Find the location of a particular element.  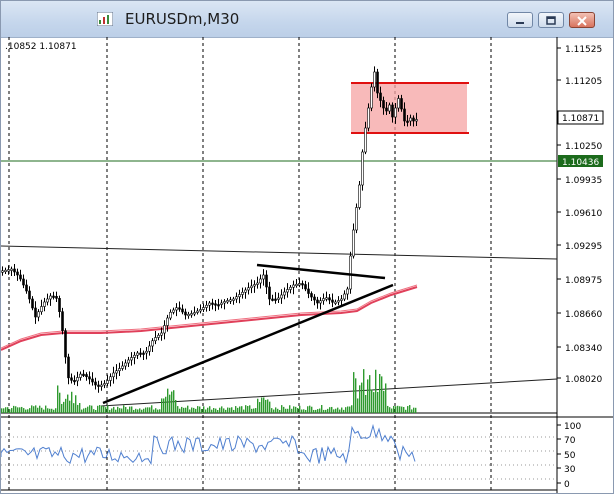

ohlc-readout: .10852 1.10871 is located at coordinates (41, 47).